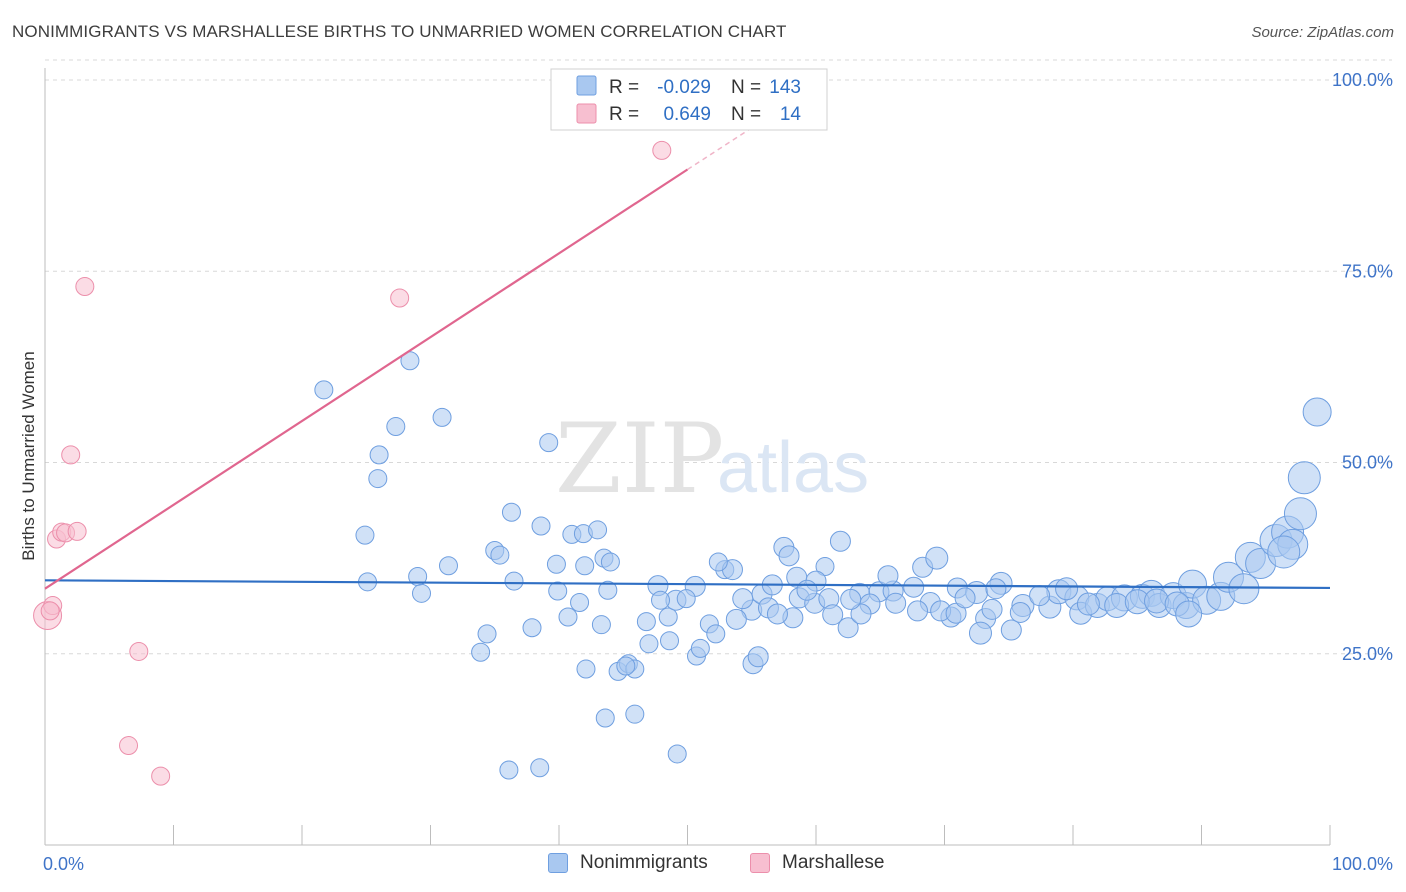 The image size is (1406, 892). I want to click on legend-box: R = -0.029 N = 143 R = 0.649 N = 14, so click(689, 99).